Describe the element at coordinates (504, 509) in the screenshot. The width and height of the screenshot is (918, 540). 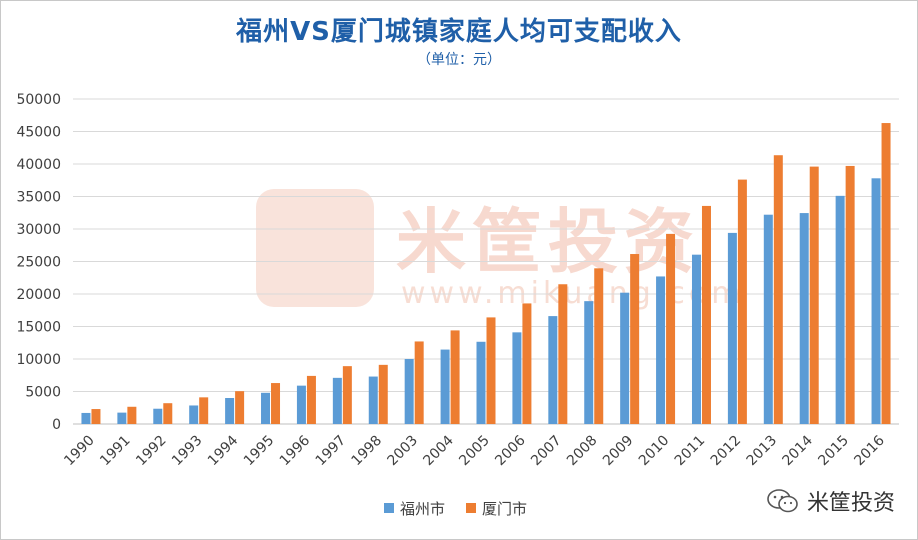
I see `legend-entry: 厦门市` at that location.